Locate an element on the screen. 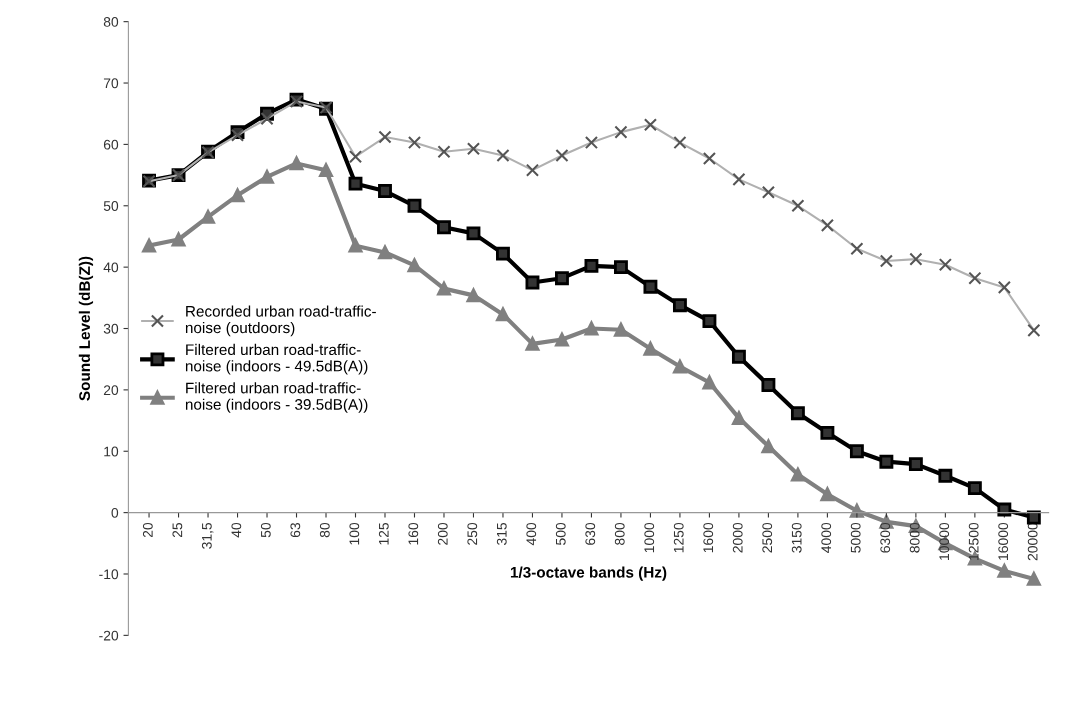 This screenshot has width=1070, height=722. x-tick-label: 4000 is located at coordinates (826, 537).